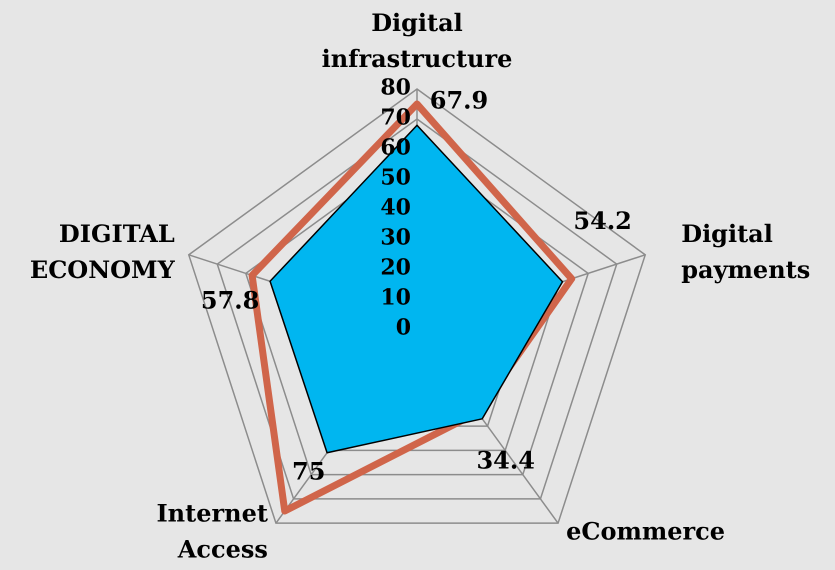 The image size is (835, 570). What do you see at coordinates (403, 327) in the screenshot?
I see `y-tick-label: 0` at bounding box center [403, 327].